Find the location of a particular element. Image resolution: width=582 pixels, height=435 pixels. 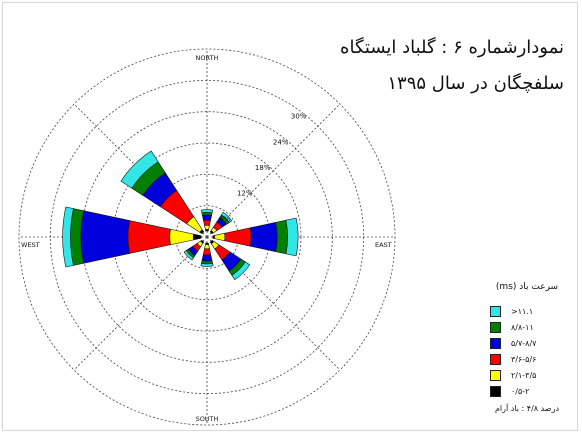

legend-label: ۰/۵-۲ is located at coordinates (520, 391).